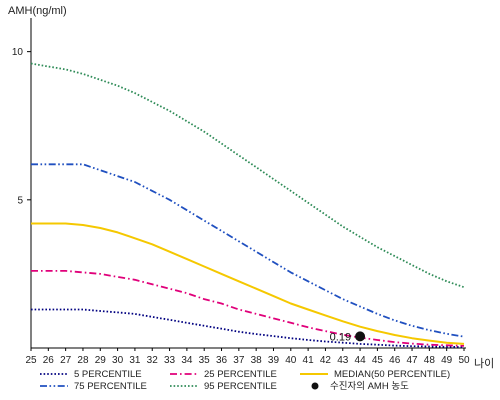 This screenshot has width=500, height=400. Describe the element at coordinates (18, 52) in the screenshot. I see `y-tick-label: 10` at that location.